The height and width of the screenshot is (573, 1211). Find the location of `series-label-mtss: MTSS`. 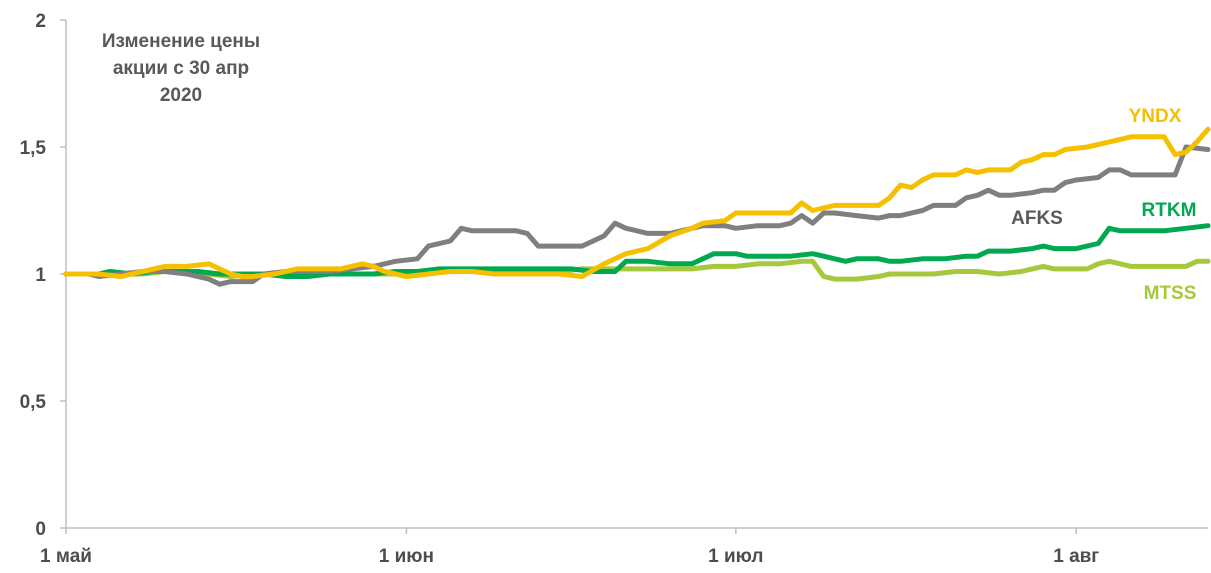

series-label-mtss: MTSS is located at coordinates (1170, 293).